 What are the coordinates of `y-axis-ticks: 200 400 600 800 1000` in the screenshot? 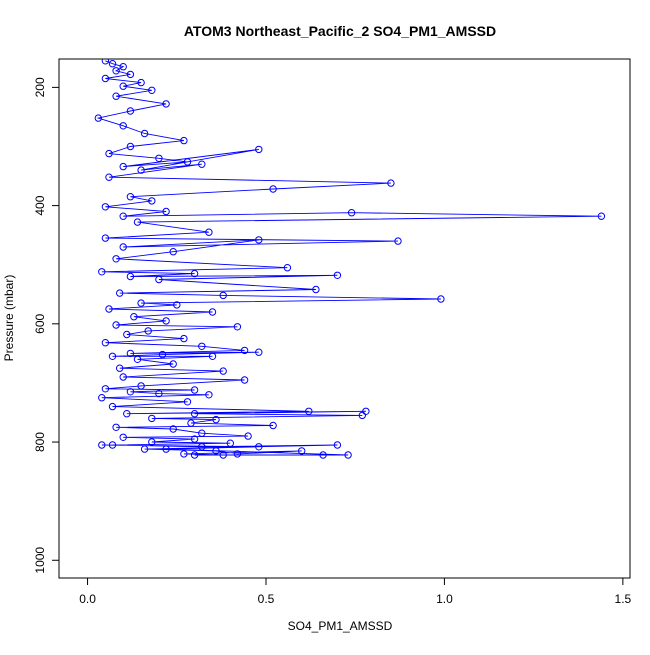 It's located at (46, 325).